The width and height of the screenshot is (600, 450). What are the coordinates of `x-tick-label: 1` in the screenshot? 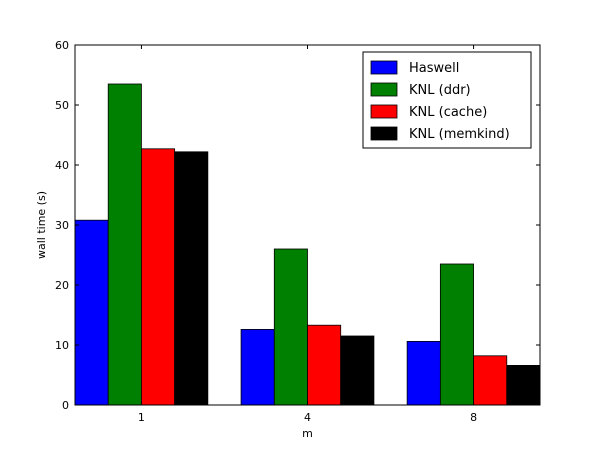 It's located at (141, 417).